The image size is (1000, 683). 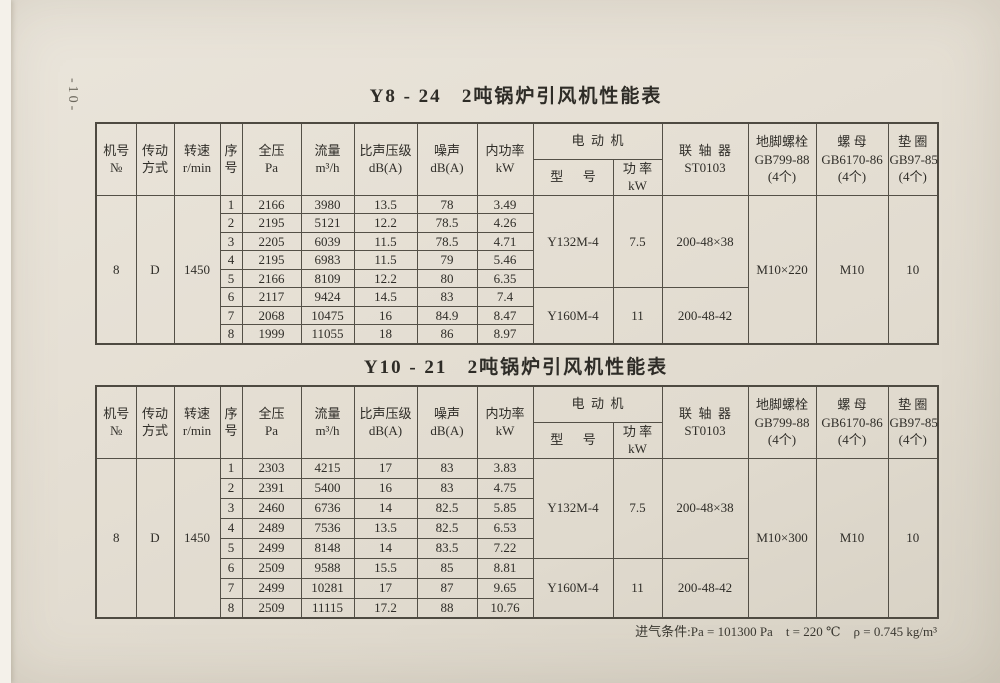 I want to click on motor-power-cell: 11, so click(x=637, y=588).